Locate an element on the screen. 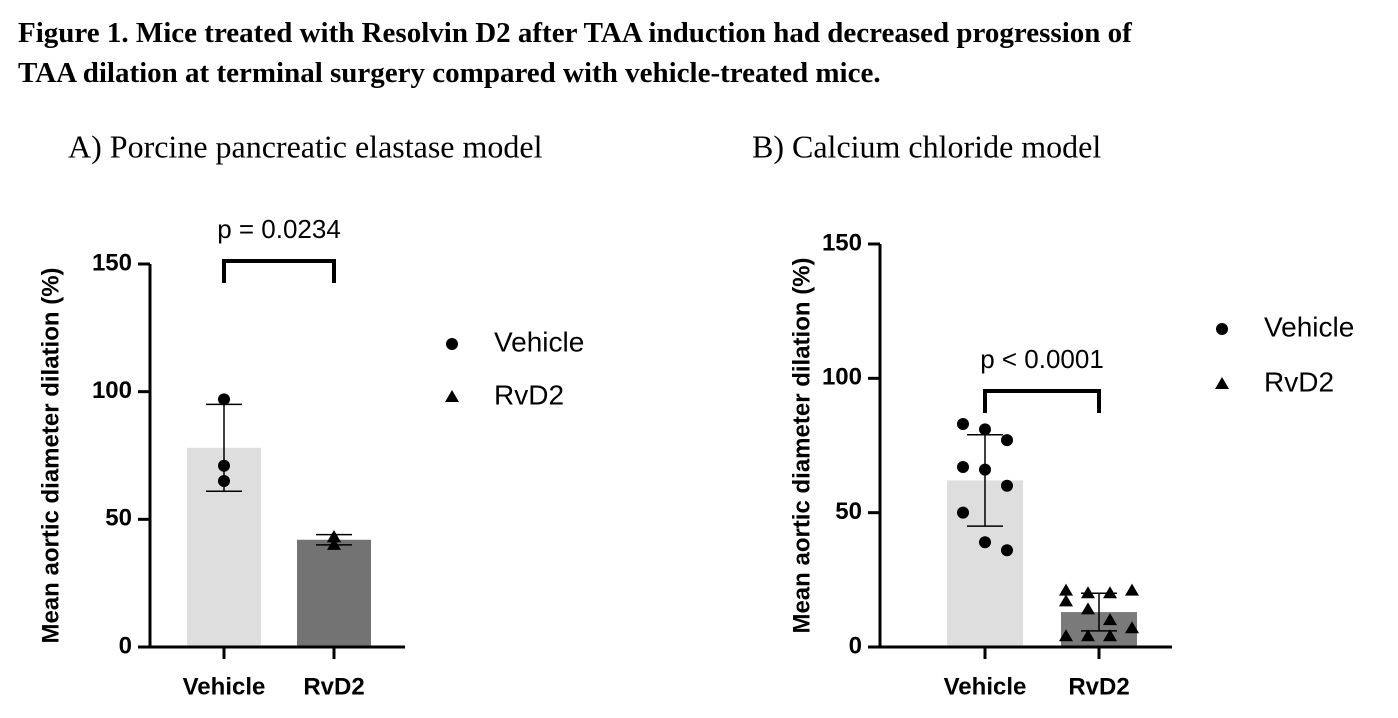  p-value: p < 0.0001 is located at coordinates (1042, 359).